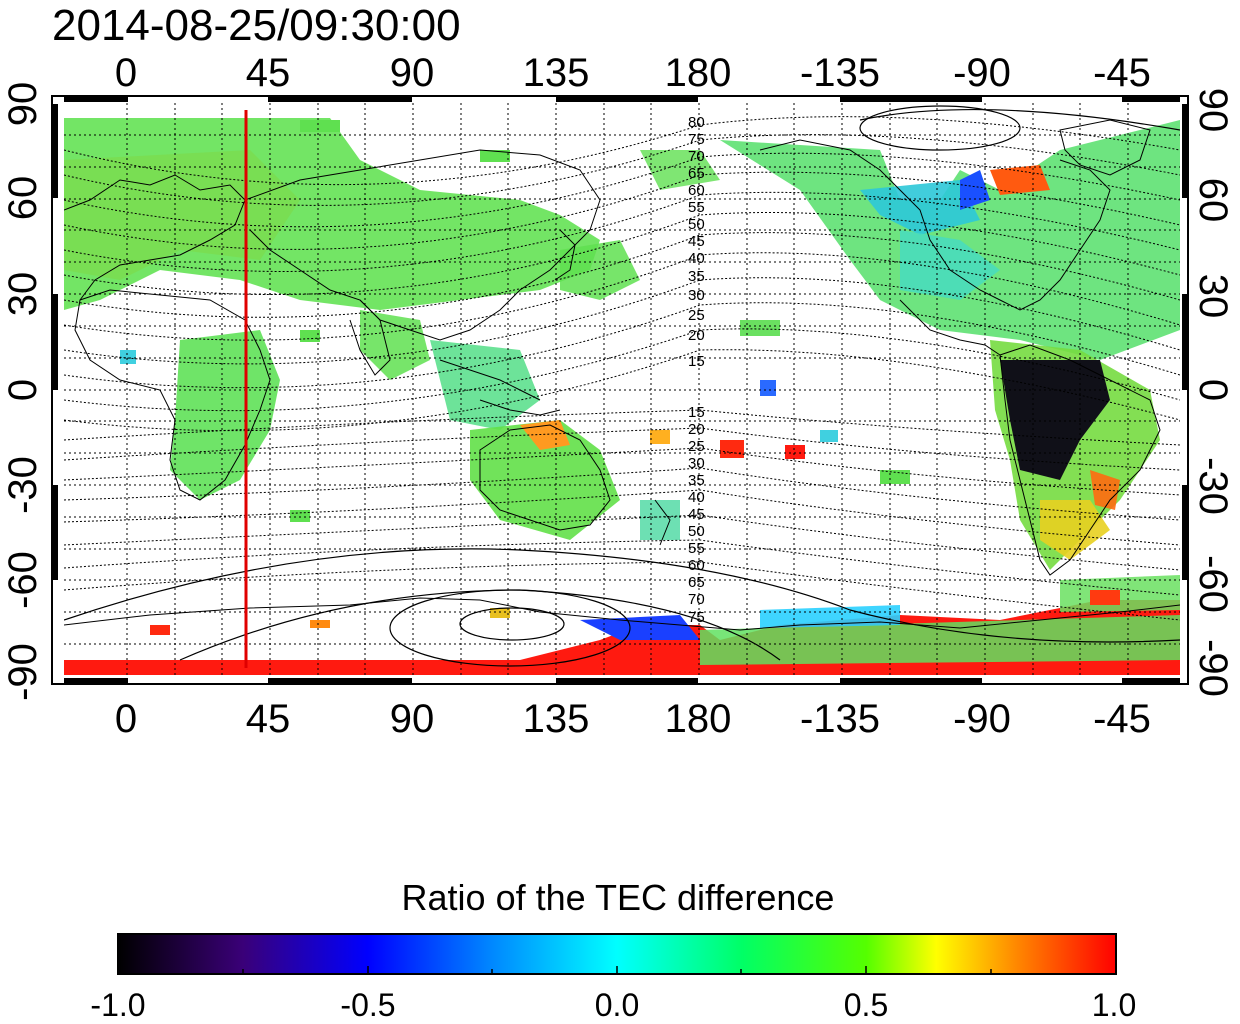  Describe the element at coordinates (633, 73) in the screenshot. I see `top-axis-labels: 0 45 90 135 180 -135 -90 -45` at that location.